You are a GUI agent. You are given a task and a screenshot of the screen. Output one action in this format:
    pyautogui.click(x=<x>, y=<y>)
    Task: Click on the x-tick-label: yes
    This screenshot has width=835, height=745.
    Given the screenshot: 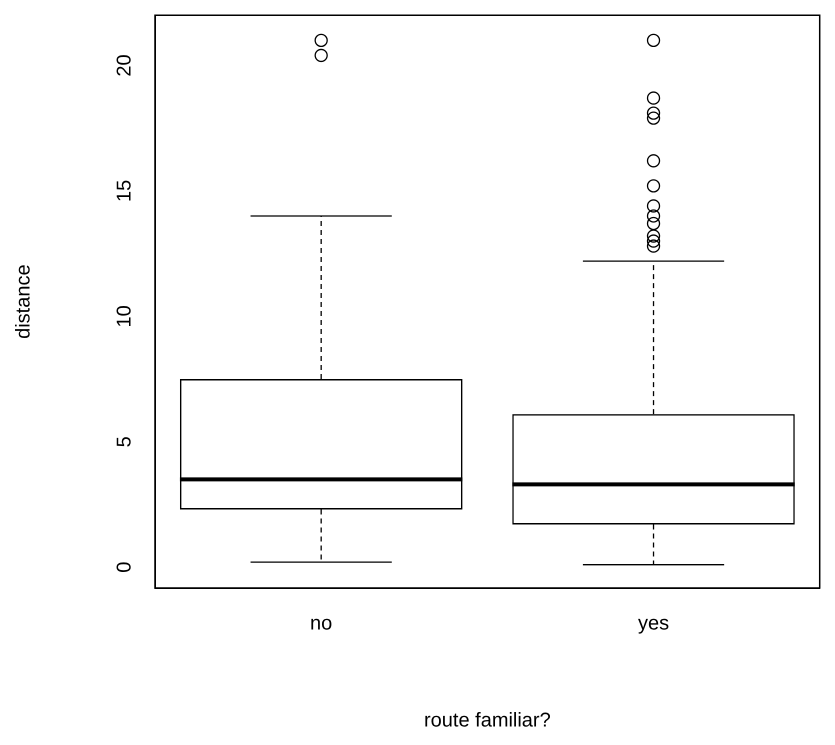 What is the action you would take?
    pyautogui.click(x=654, y=623)
    